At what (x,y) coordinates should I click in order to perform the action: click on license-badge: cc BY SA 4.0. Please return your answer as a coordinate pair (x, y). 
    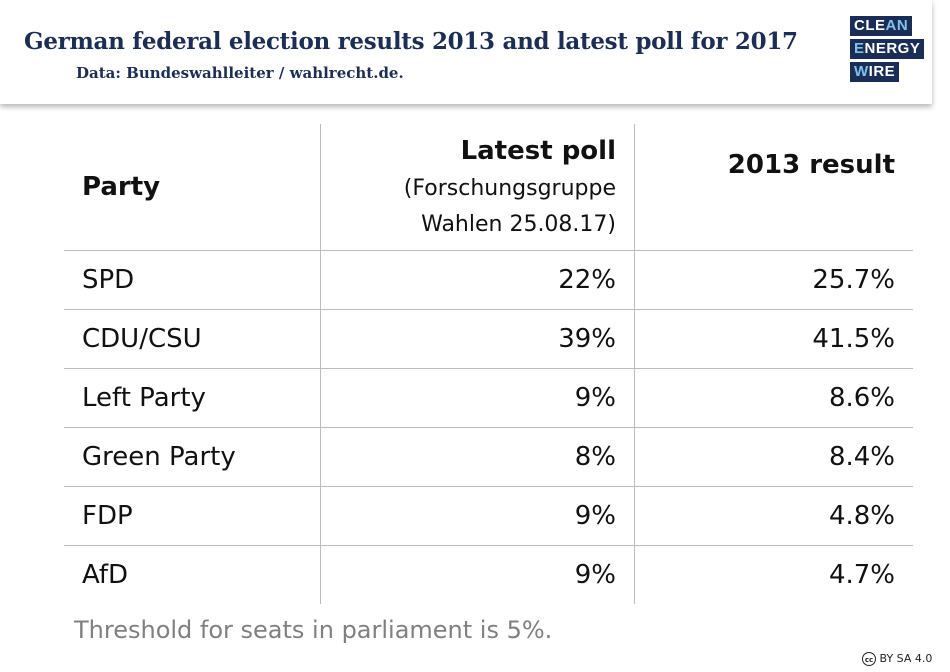
    Looking at the image, I should click on (897, 659).